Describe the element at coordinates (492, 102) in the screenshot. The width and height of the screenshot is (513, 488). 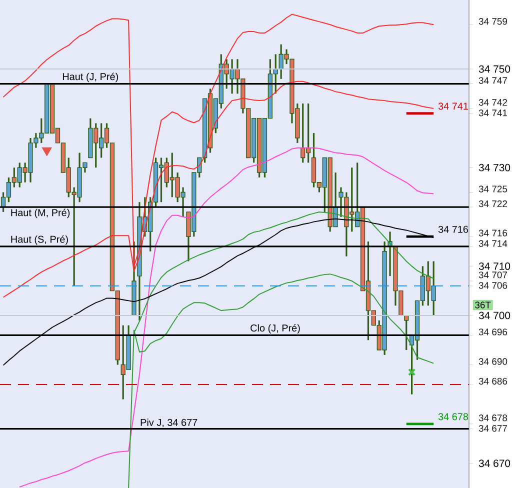
I see `y2-tick-label: 34 742` at that location.